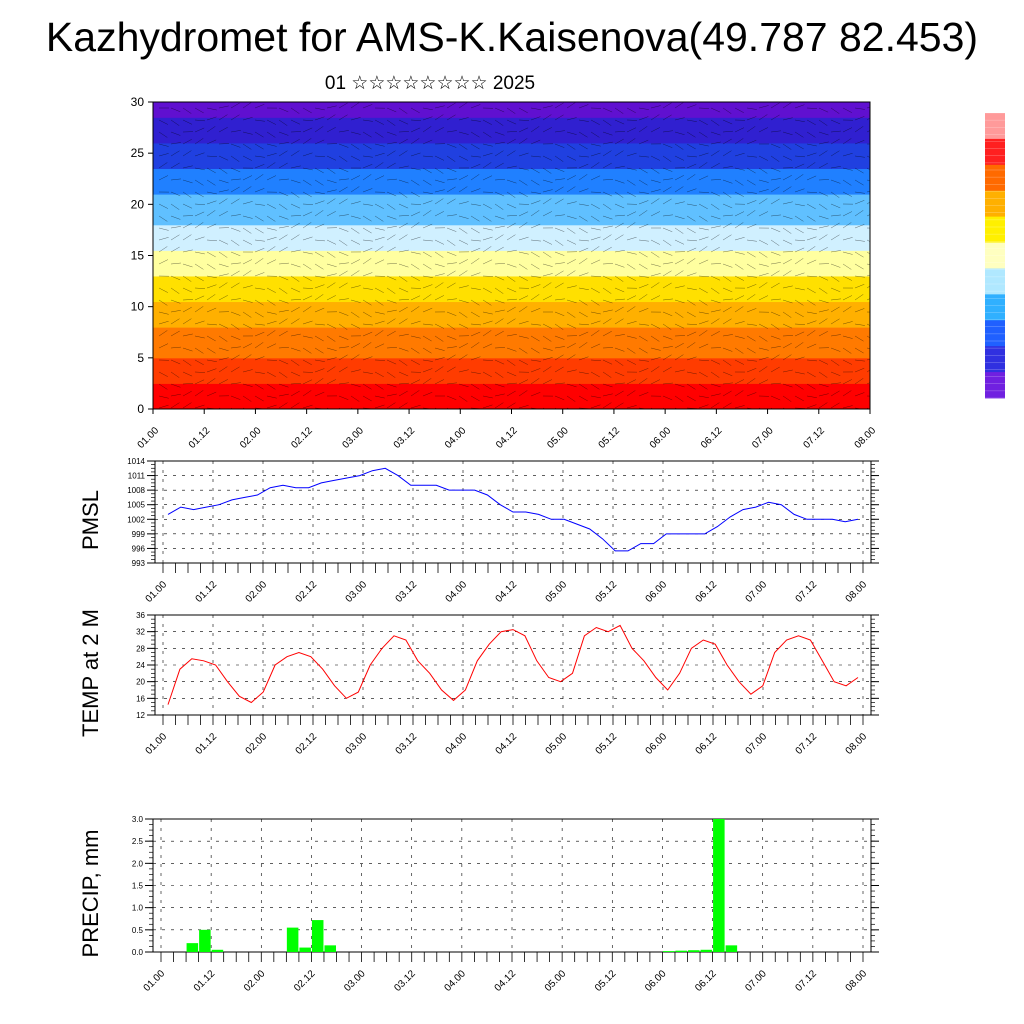 The height and width of the screenshot is (1024, 1024). Describe the element at coordinates (857, 592) in the screenshot. I see `pmsl-xtick-label: 08.00` at that location.